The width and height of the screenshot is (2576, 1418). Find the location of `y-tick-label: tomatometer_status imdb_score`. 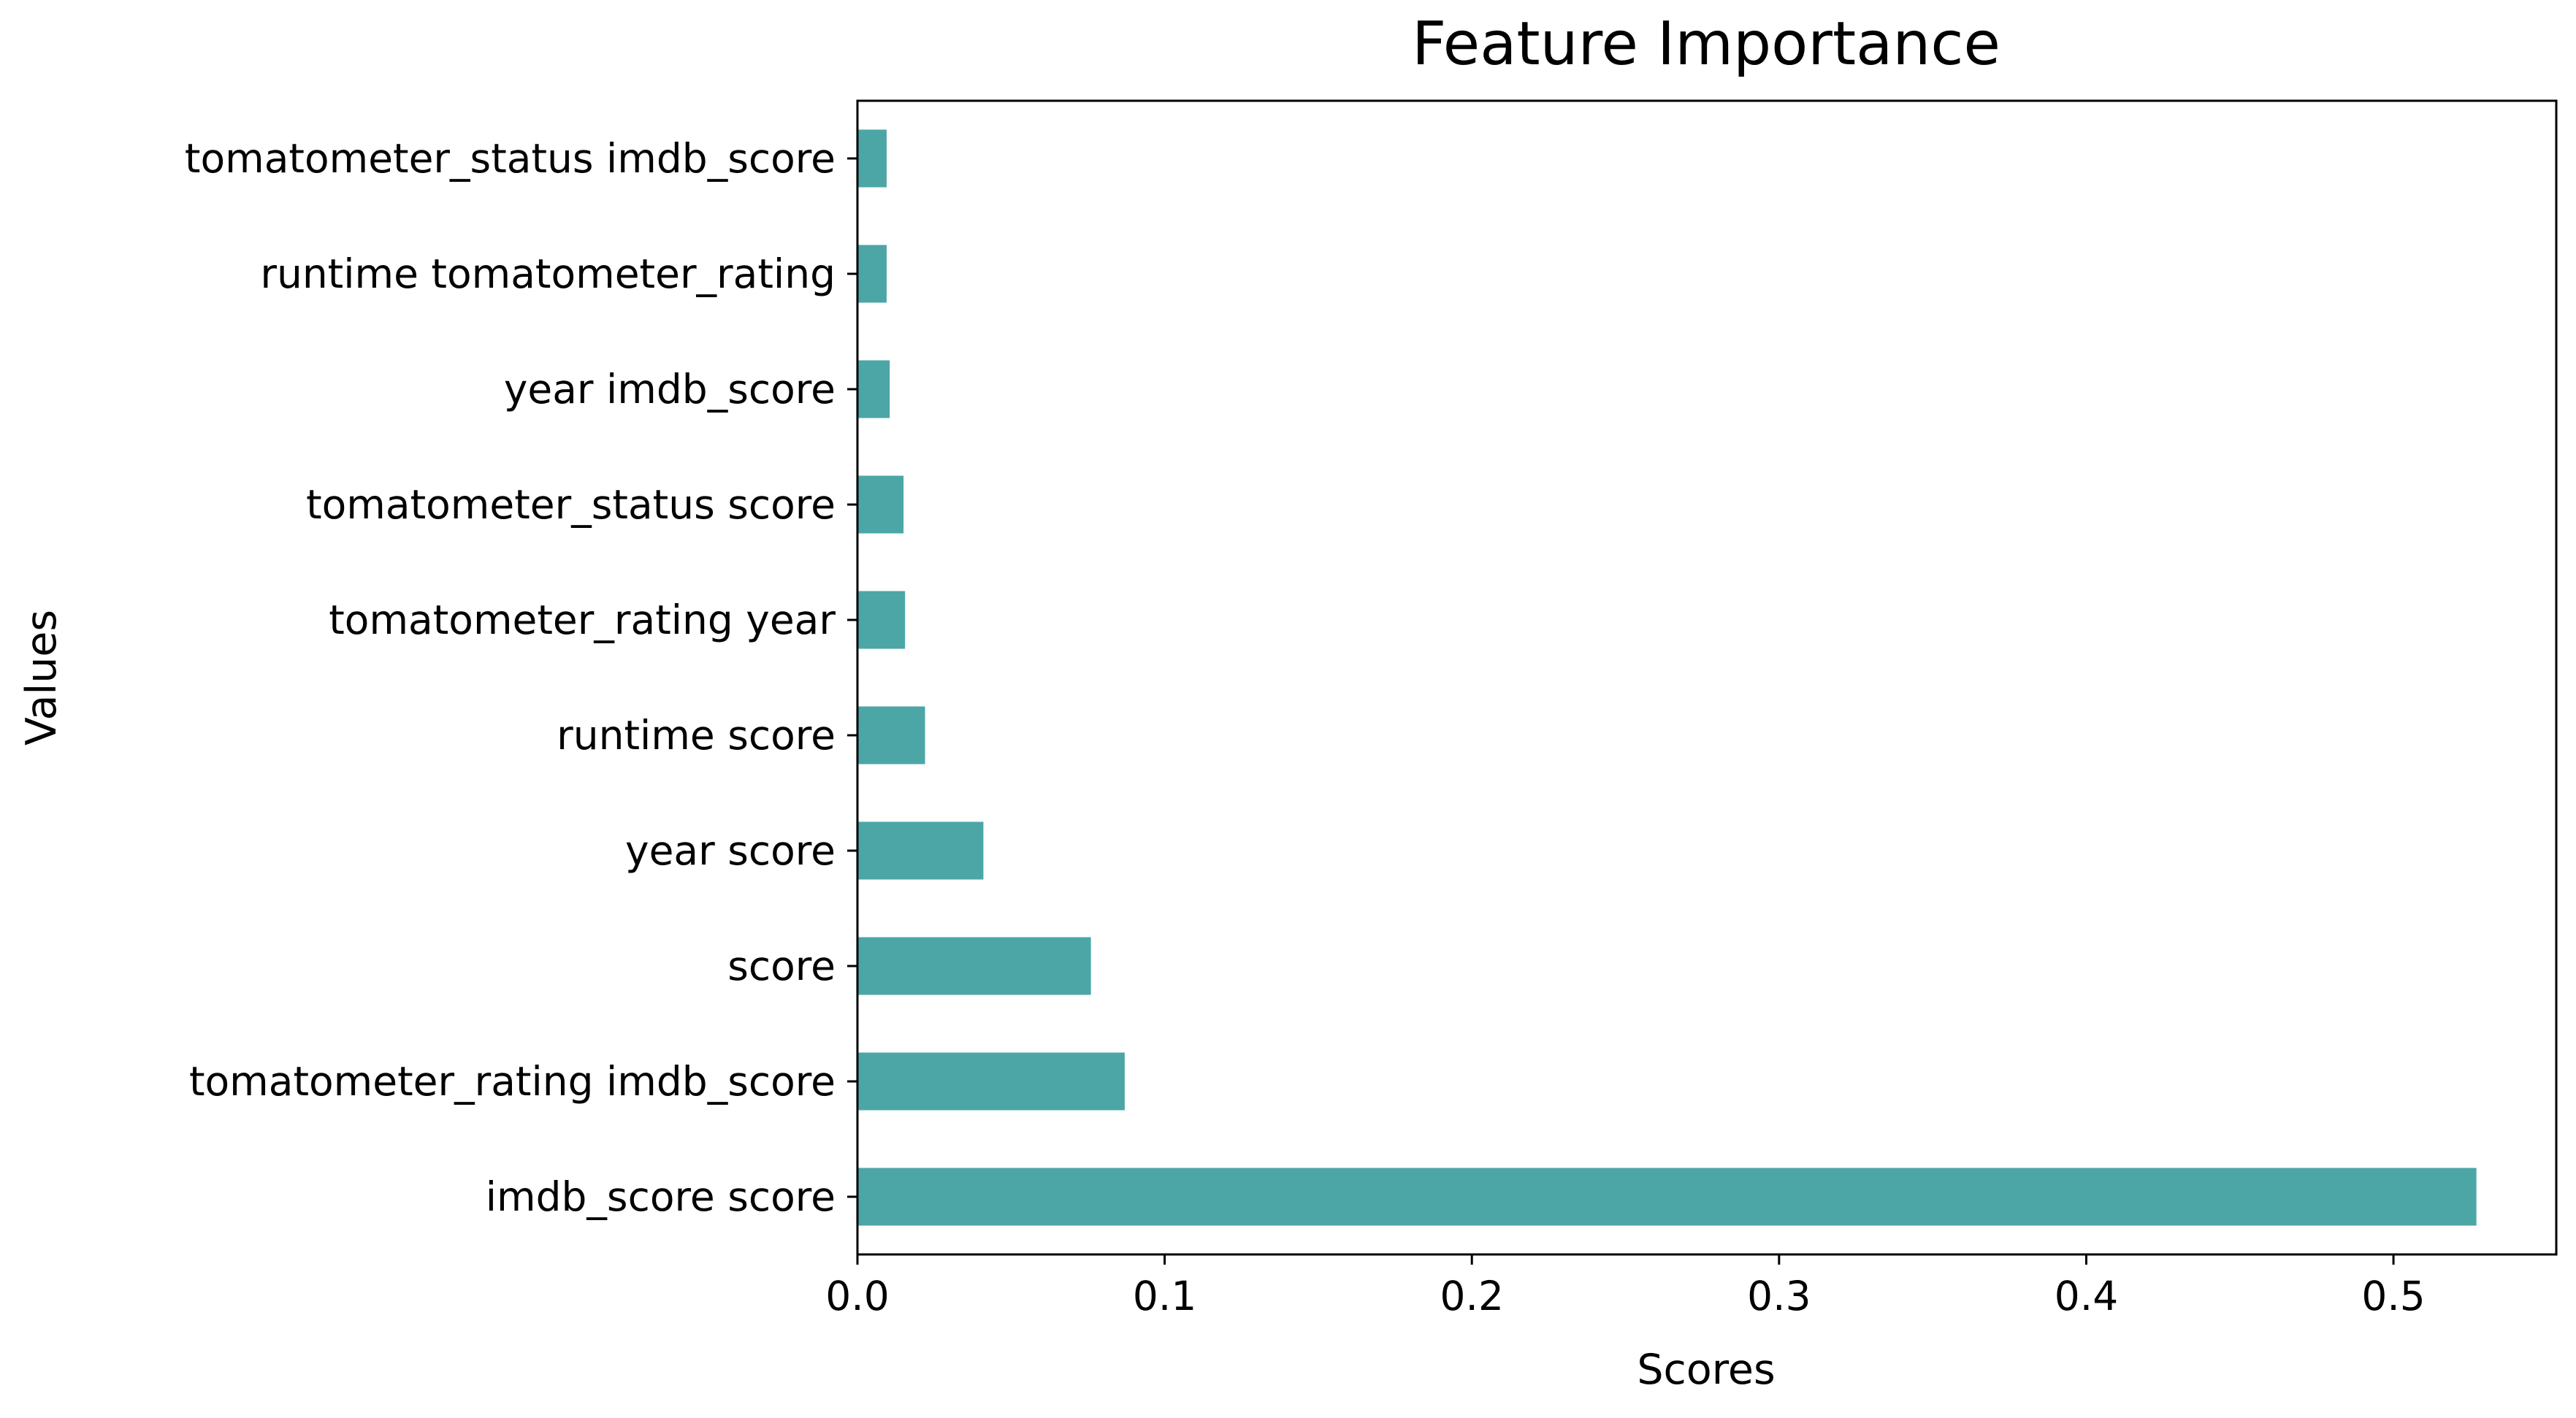

y-tick-label: tomatometer_status imdb_score is located at coordinates (510, 158).